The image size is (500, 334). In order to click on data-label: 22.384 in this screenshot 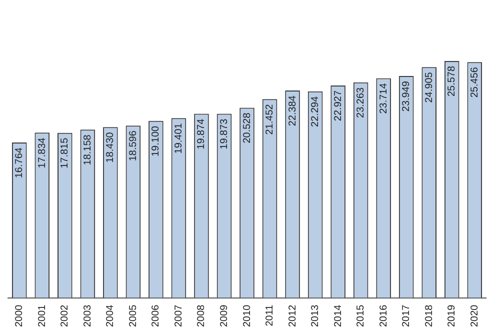, I will do `click(292, 110)`.